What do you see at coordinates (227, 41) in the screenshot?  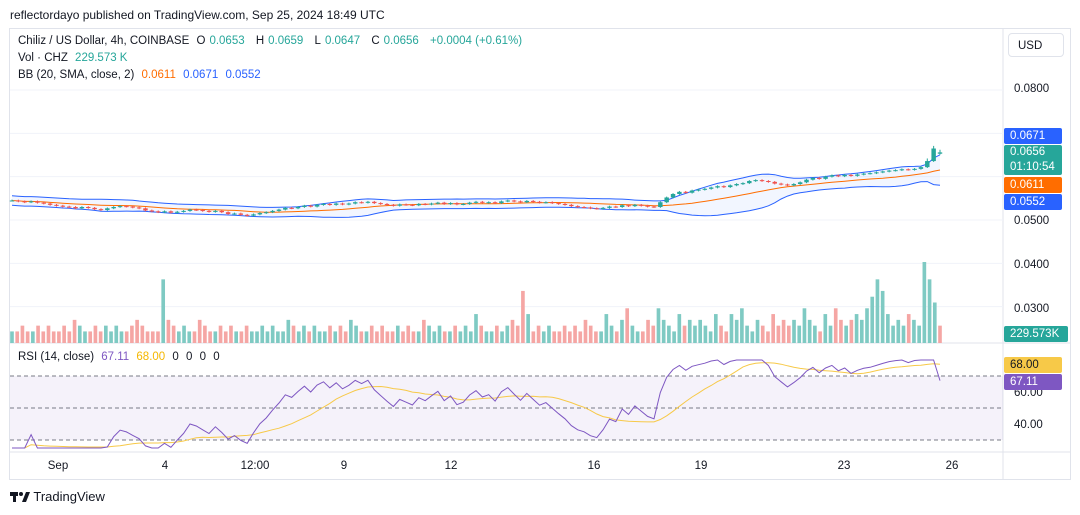 I see `ohlc-open-value: 0.0653` at bounding box center [227, 41].